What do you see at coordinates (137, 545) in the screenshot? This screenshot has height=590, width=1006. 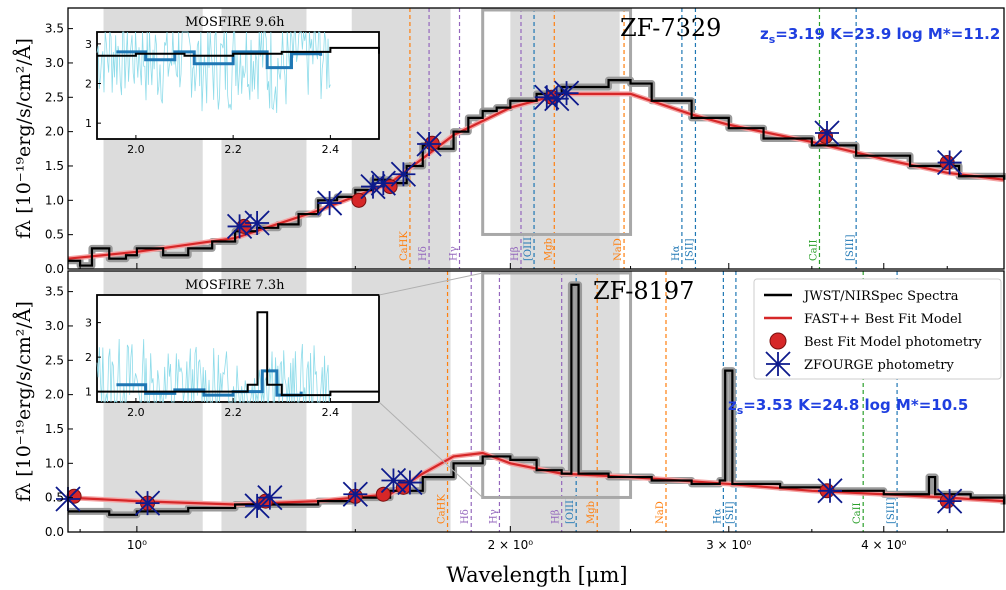 I see `x-tick-label: 10⁰` at bounding box center [137, 545].